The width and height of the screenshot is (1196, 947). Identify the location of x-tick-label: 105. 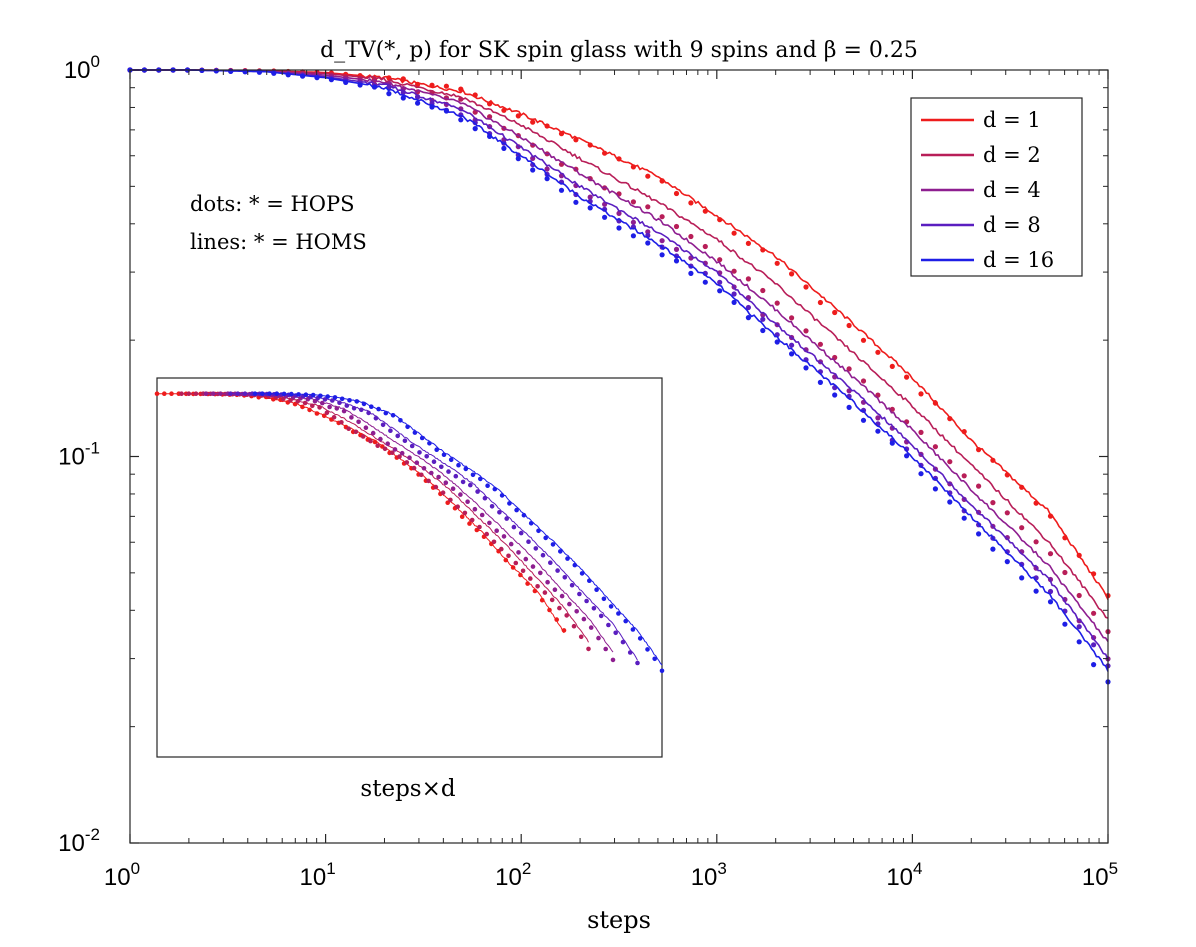
(1100, 875).